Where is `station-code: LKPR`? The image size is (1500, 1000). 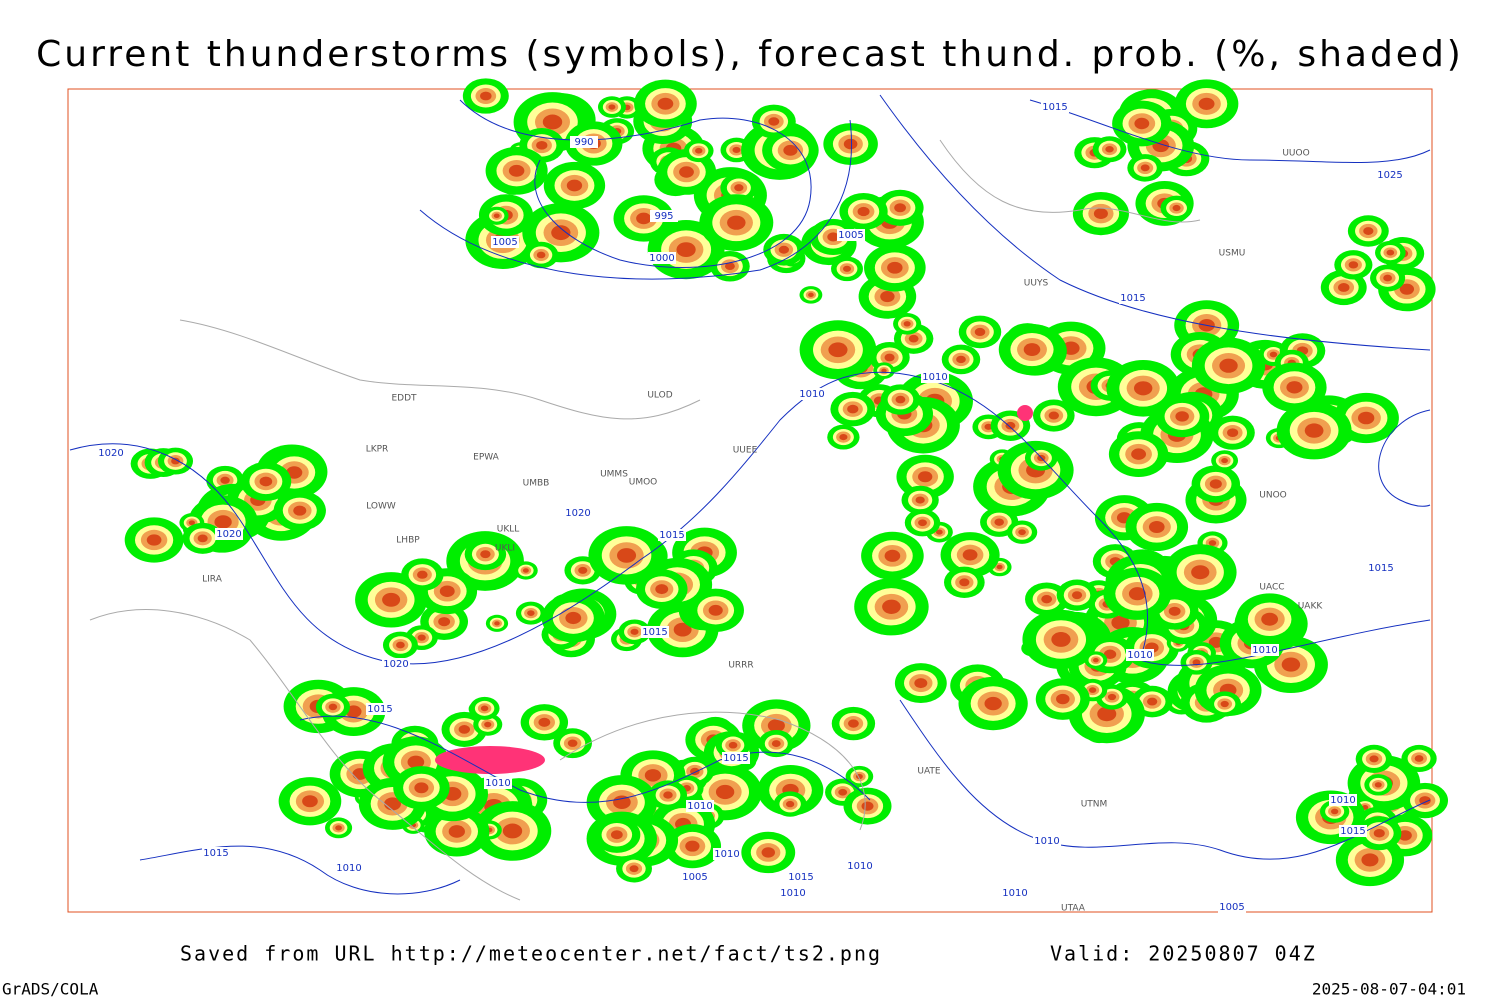
station-code: LKPR is located at coordinates (377, 450).